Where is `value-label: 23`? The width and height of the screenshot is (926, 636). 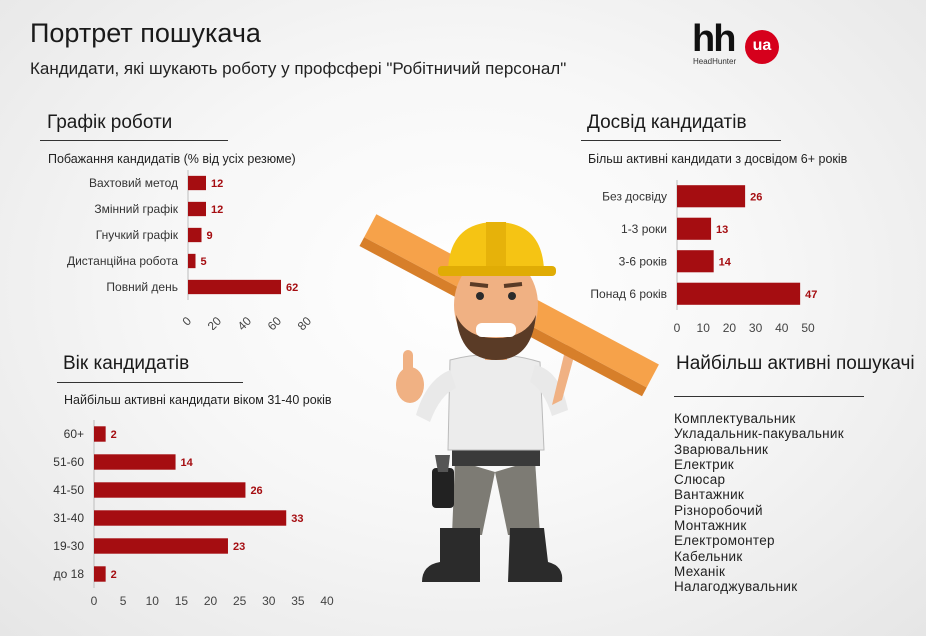
value-label: 23 is located at coordinates (239, 547).